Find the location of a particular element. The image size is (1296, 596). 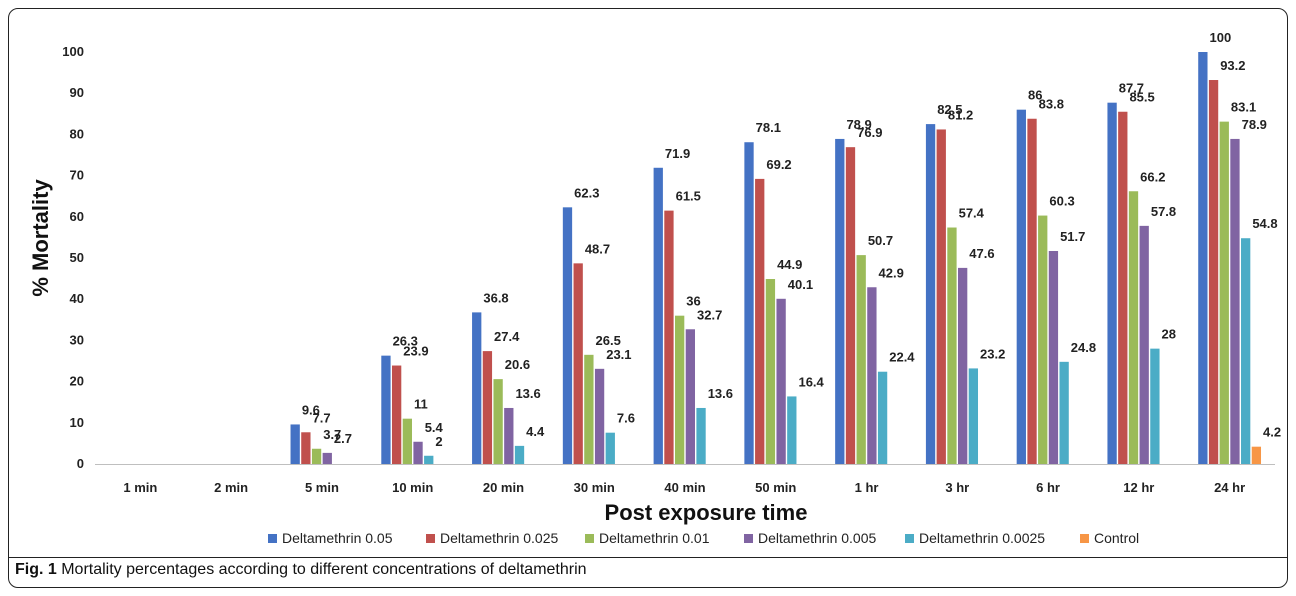

data-label: 2 is located at coordinates (438, 441).